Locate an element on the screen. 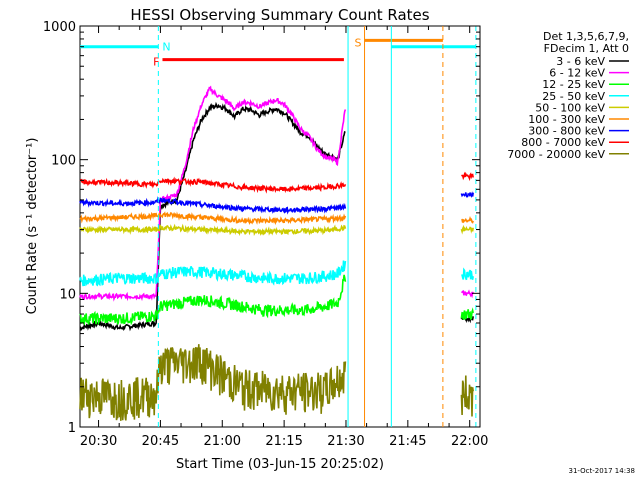 The height and width of the screenshot is (484, 640). y-axis-label: Count Rate (s⁻¹ detector⁻¹) is located at coordinates (32, 226).